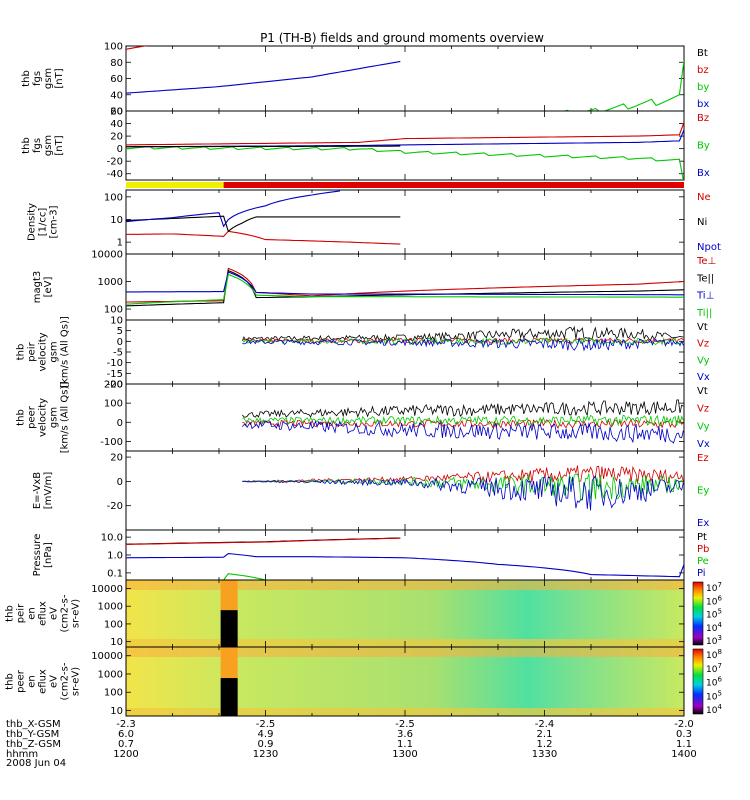 The image size is (750, 800). I want to click on legend-entry: Npot, so click(709, 247).